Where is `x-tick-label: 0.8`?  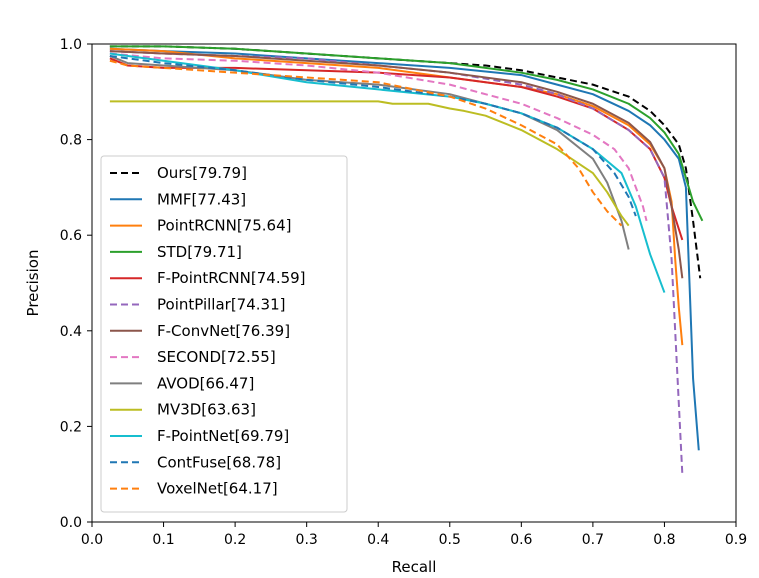
x-tick-label: 0.8 is located at coordinates (664, 540).